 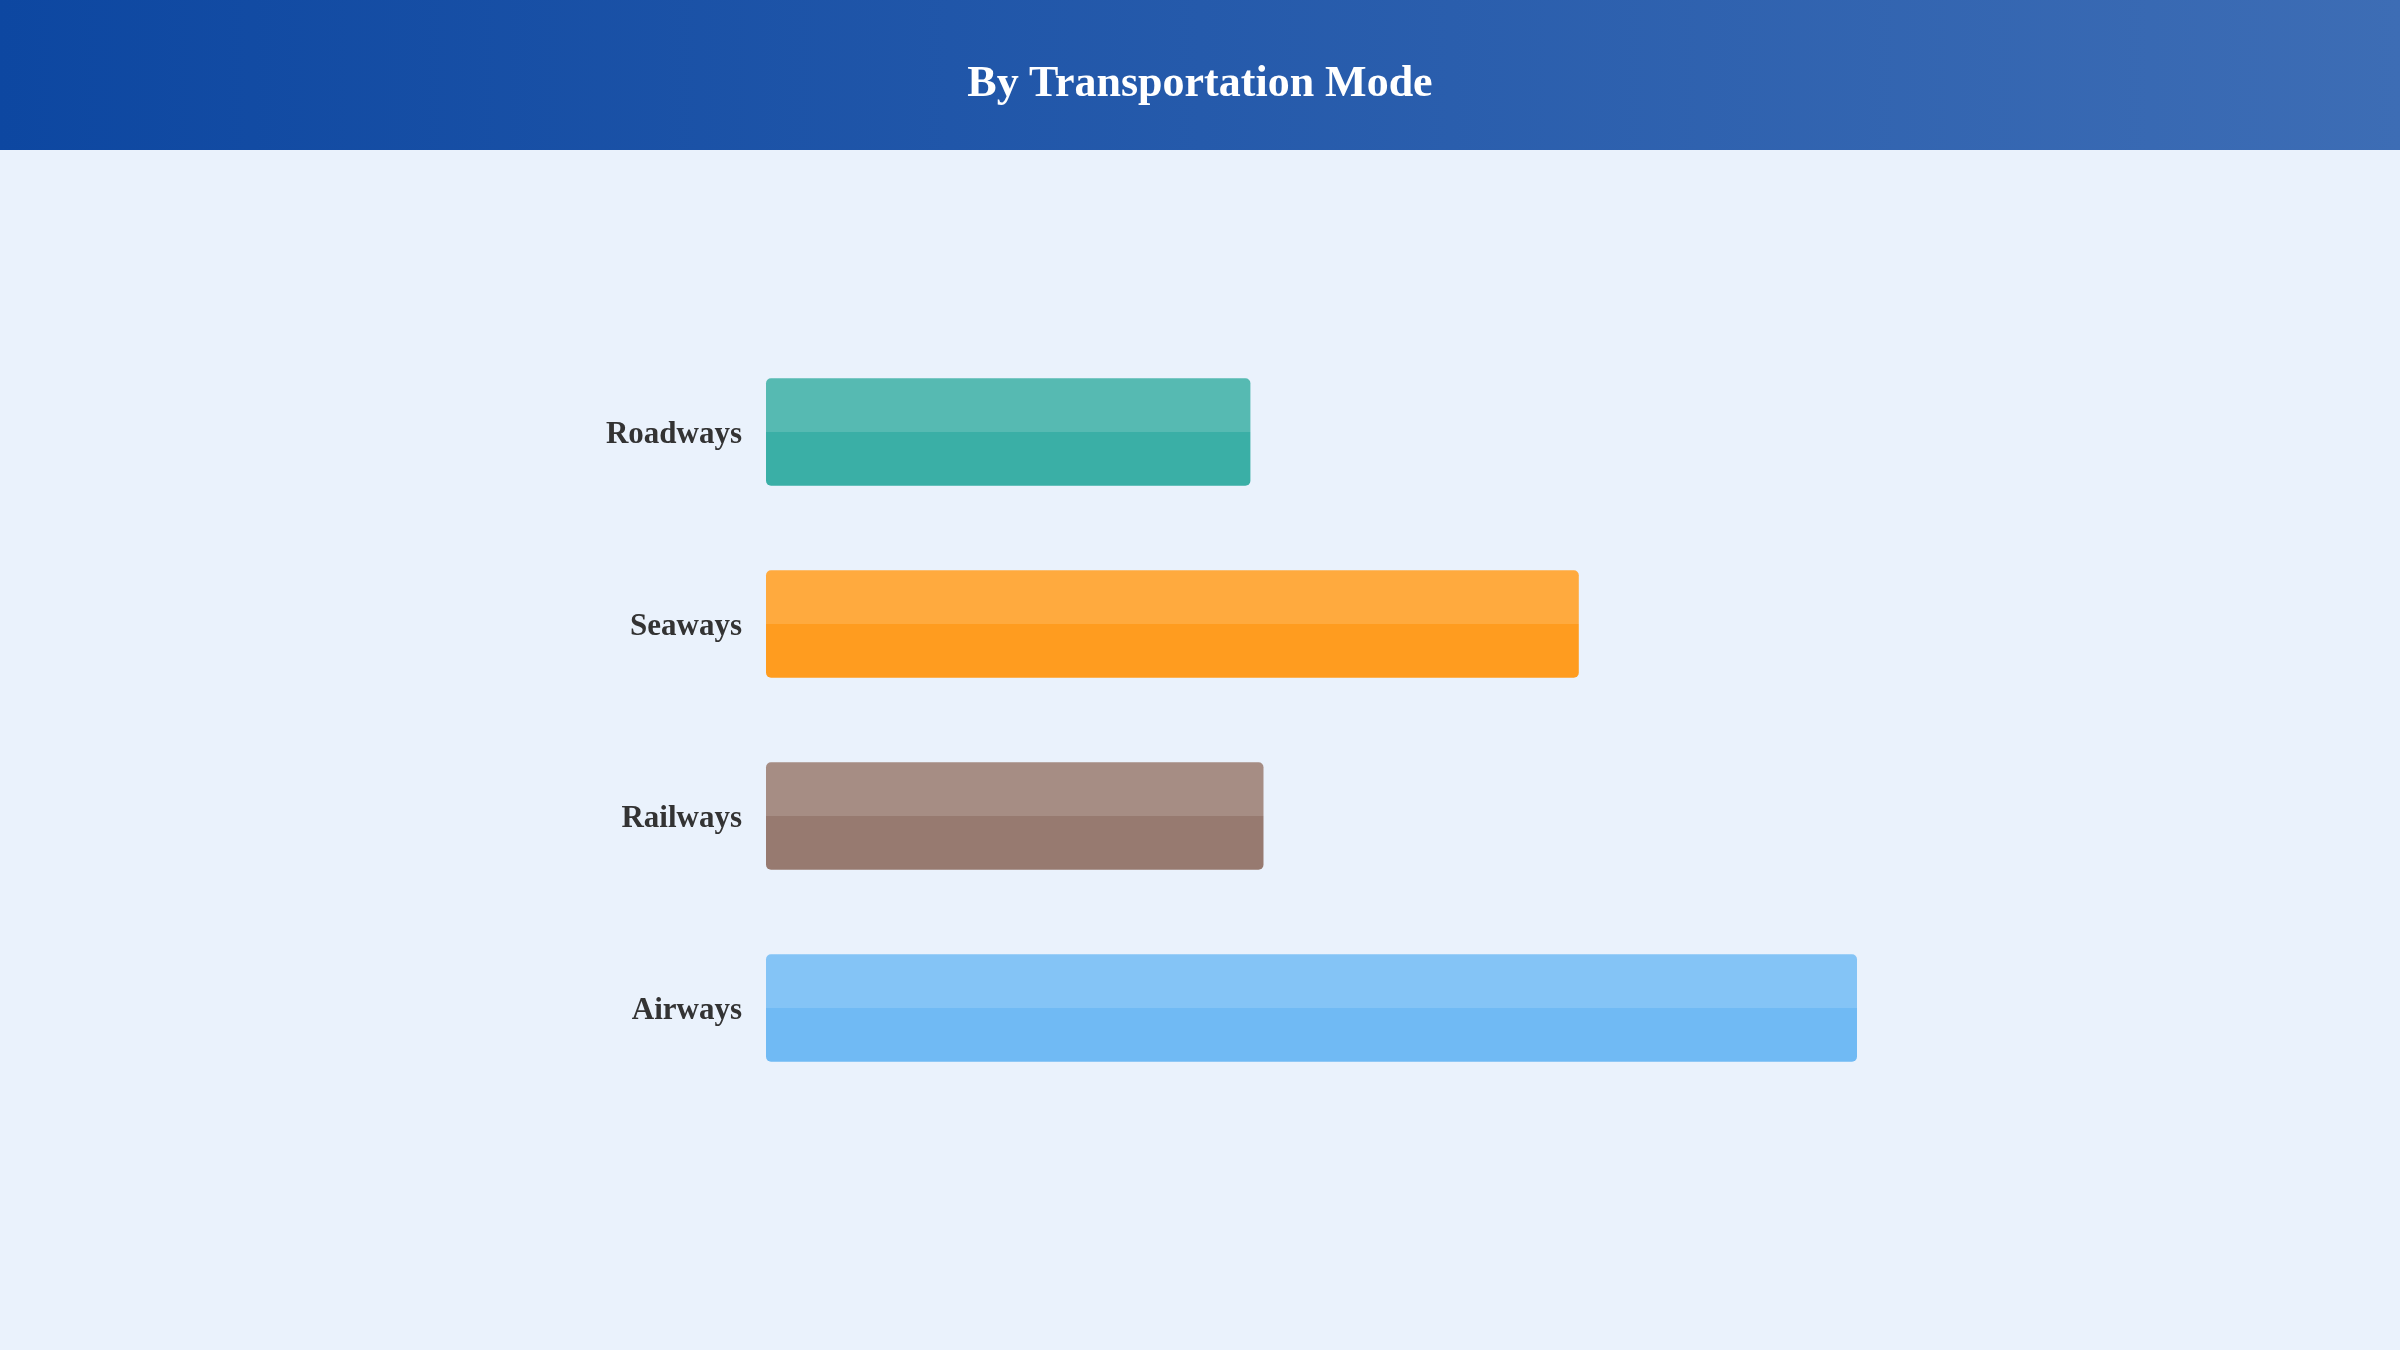 What do you see at coordinates (686, 624) in the screenshot?
I see `y-tick-label: Seaways` at bounding box center [686, 624].